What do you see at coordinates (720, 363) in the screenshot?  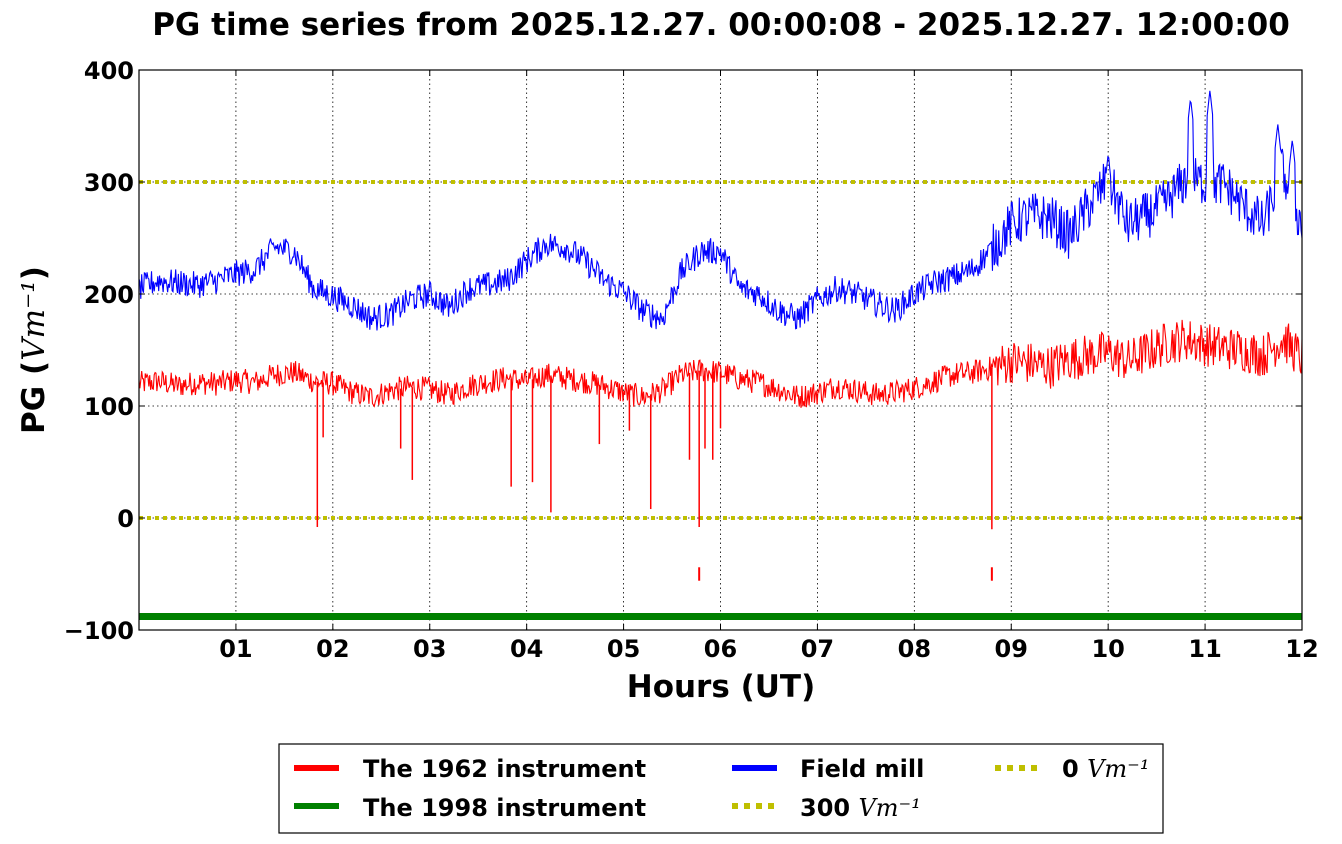 I see `series-1962-instrument` at bounding box center [720, 363].